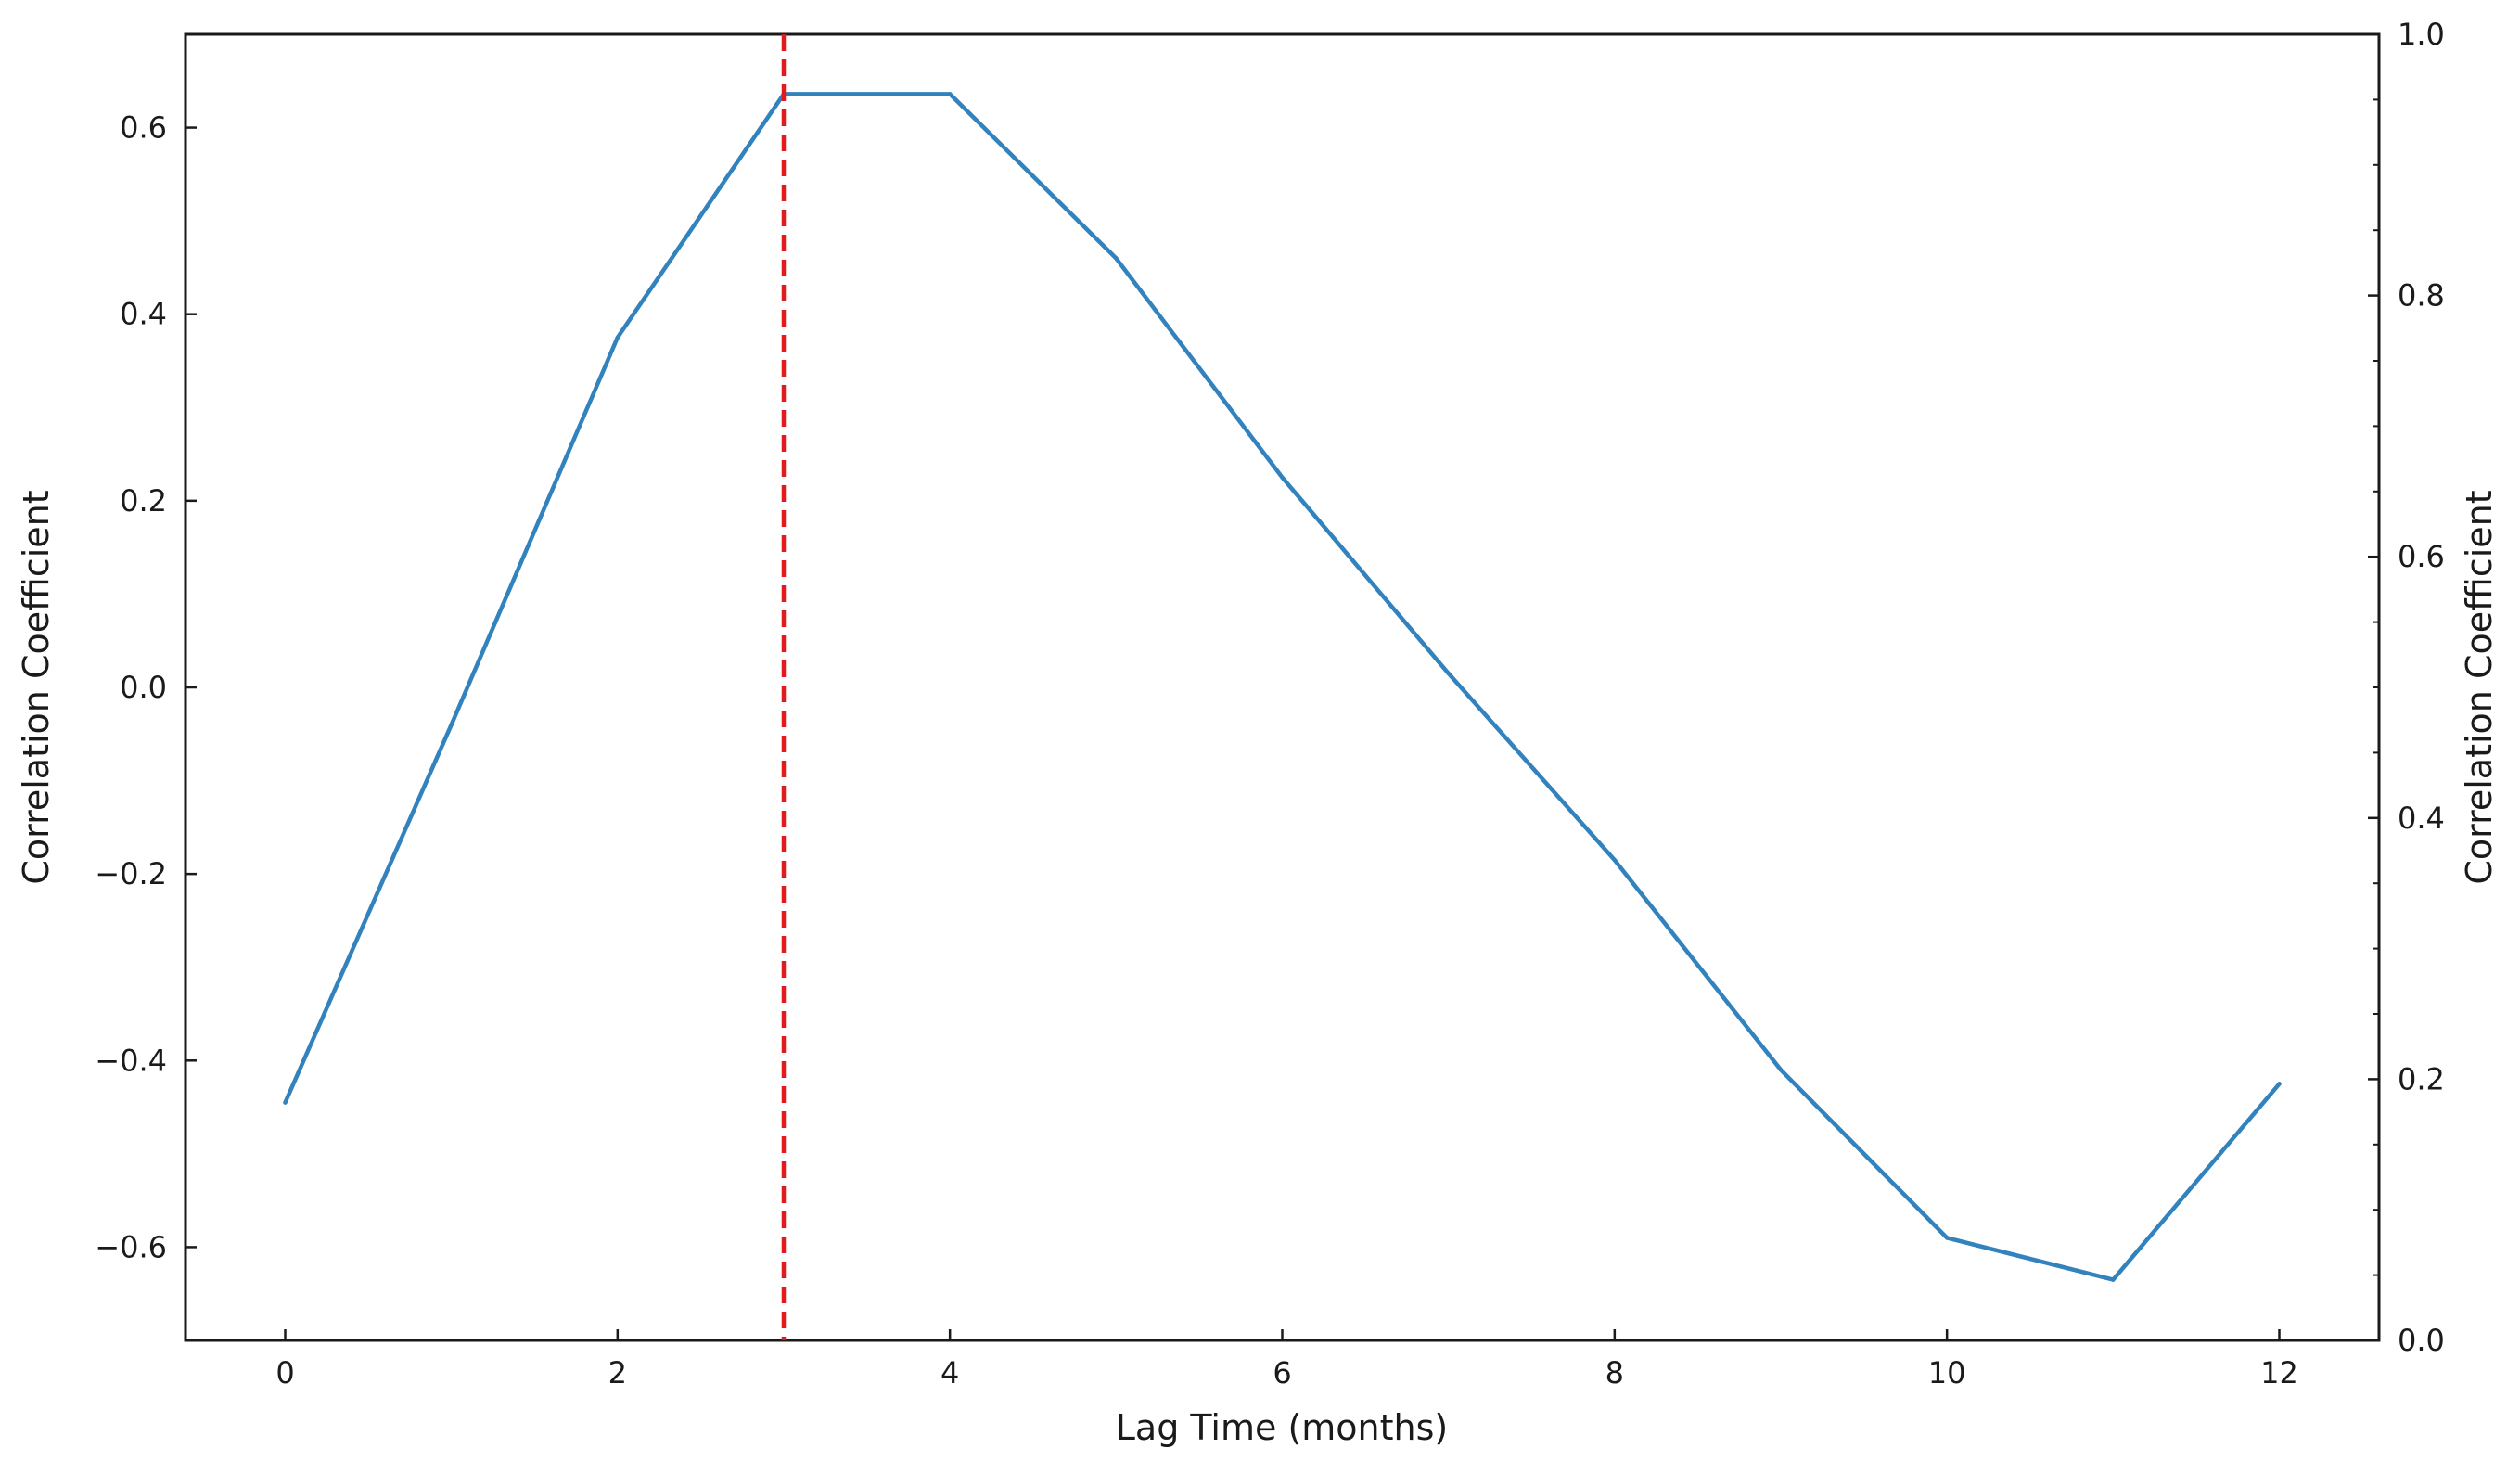  Describe the element at coordinates (617, 1373) in the screenshot. I see `x-tick-label: 2` at that location.